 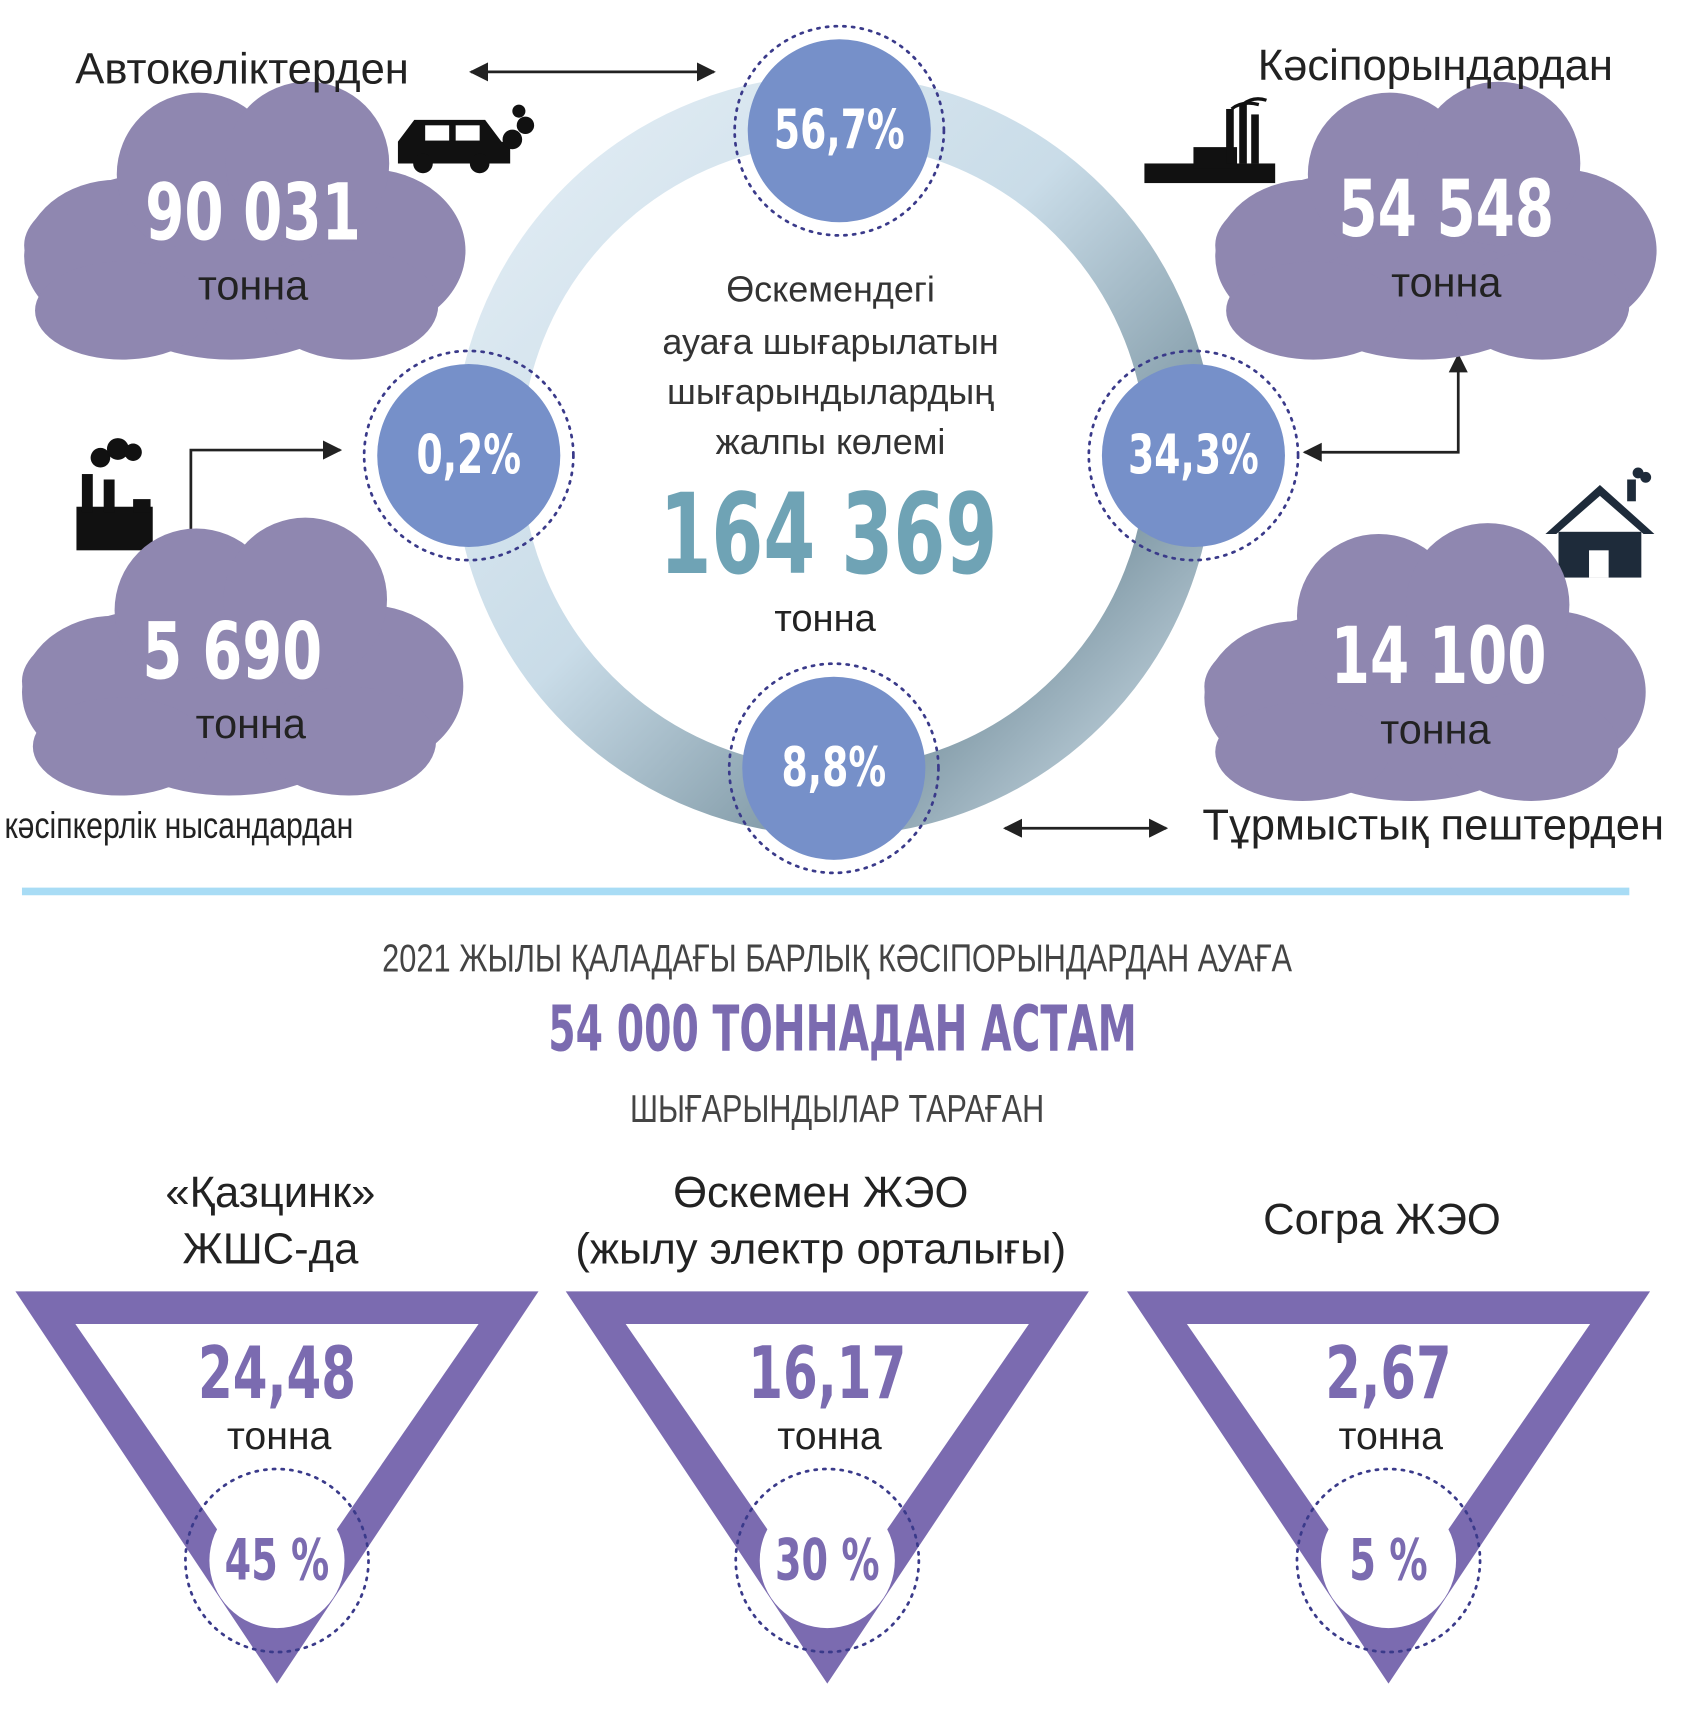 I want to click on factory-icon, so click(x=1210, y=140).